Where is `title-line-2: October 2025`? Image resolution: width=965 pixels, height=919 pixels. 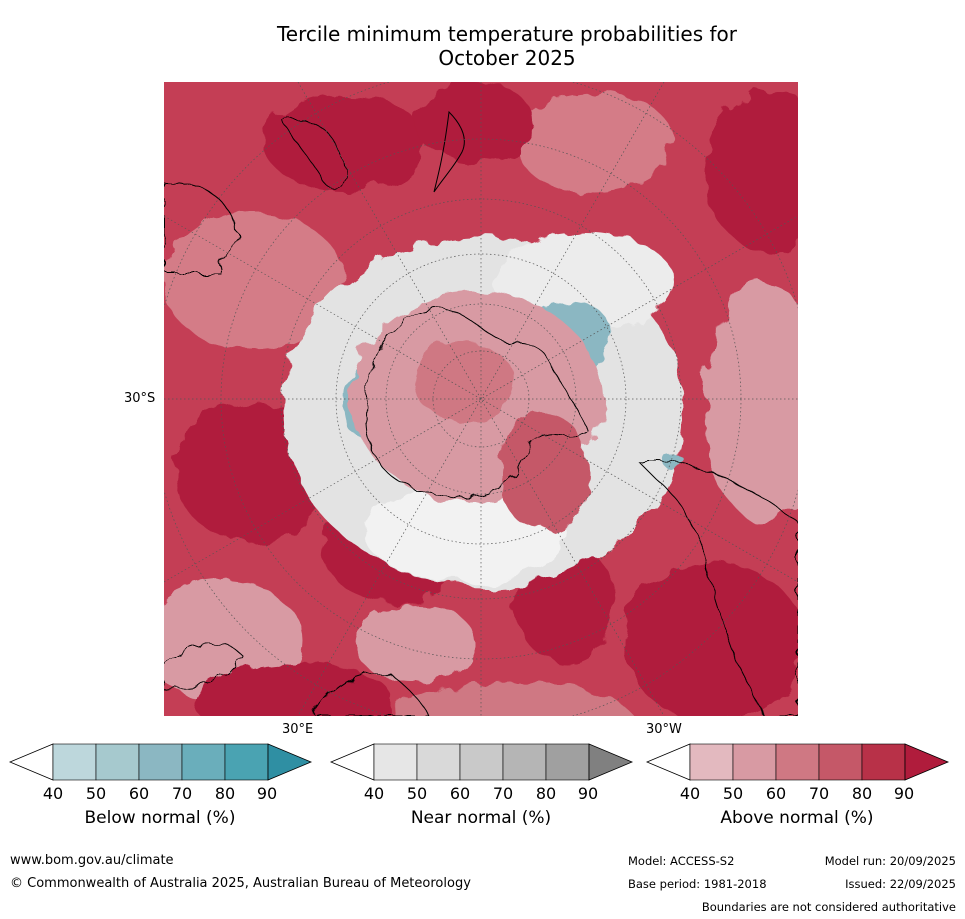 title-line-2: October 2025 is located at coordinates (507, 58).